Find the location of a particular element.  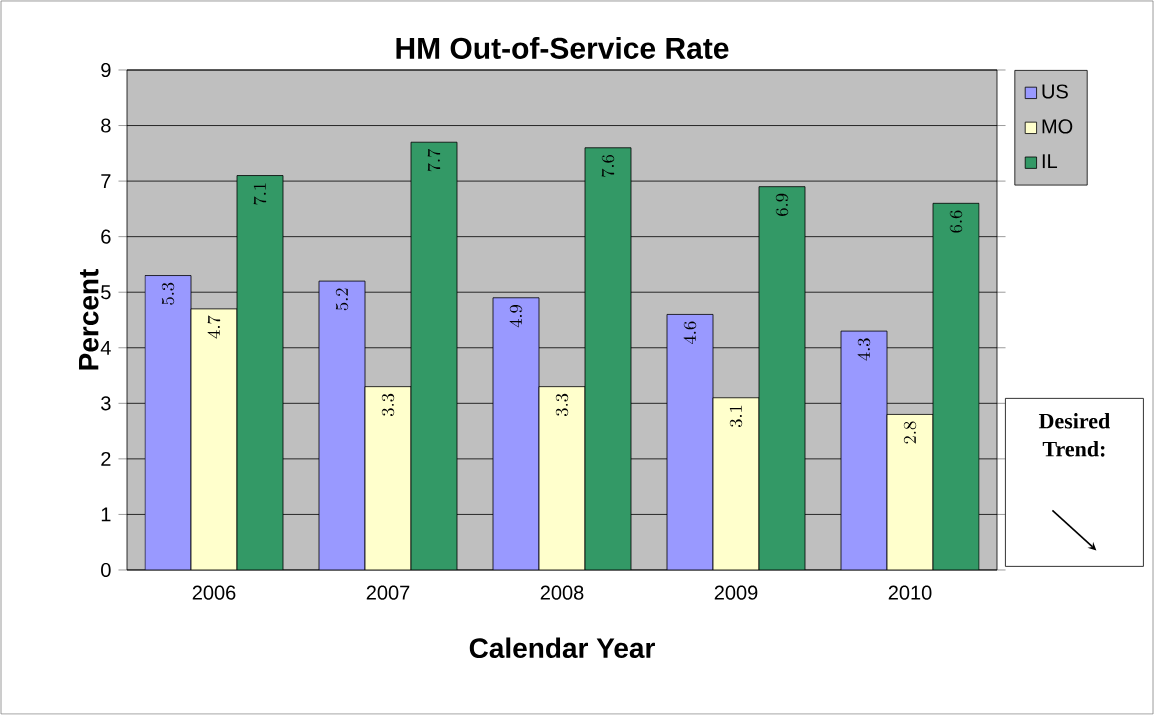

legend-label: IL is located at coordinates (1050, 161).